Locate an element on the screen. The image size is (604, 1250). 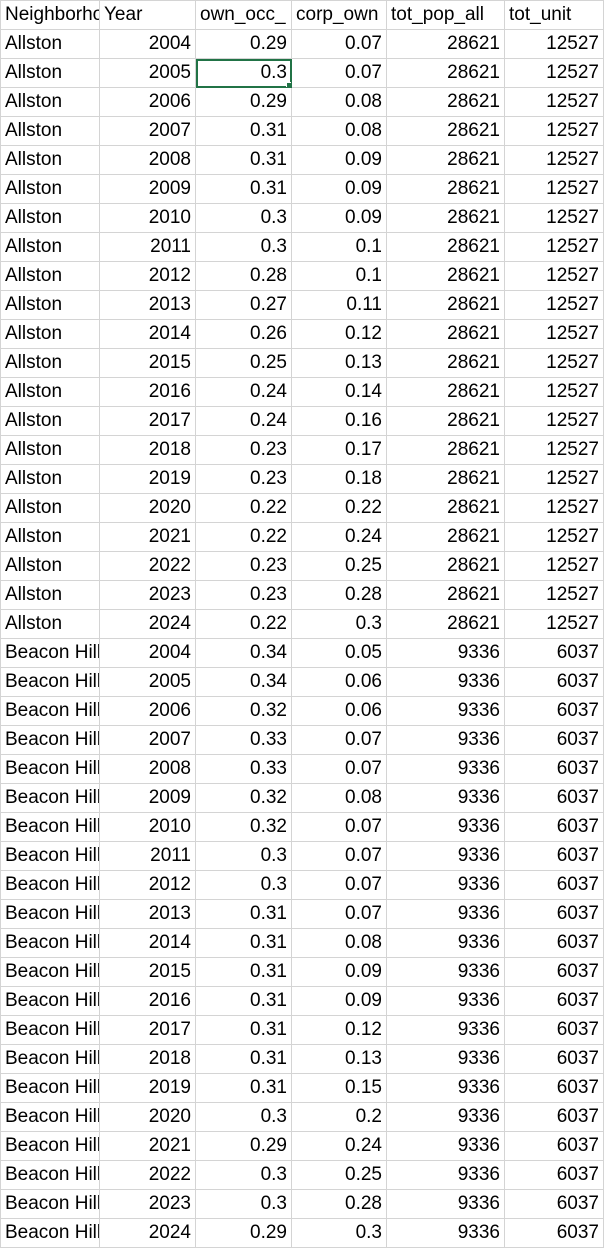
cell-year: 2011 is located at coordinates (147, 247).